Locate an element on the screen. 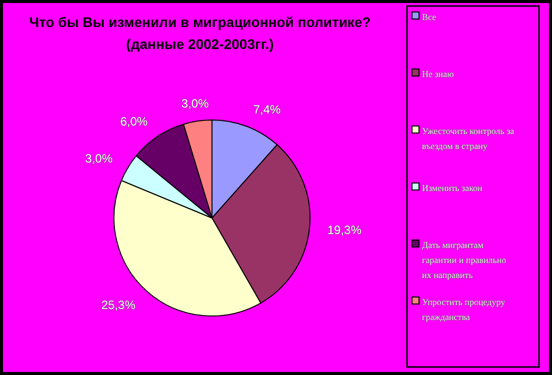 The width and height of the screenshot is (552, 375). text: Что бы Вы изменили в миграционной политике? (данные 2002-2003гг.) is located at coordinates (200, 33).